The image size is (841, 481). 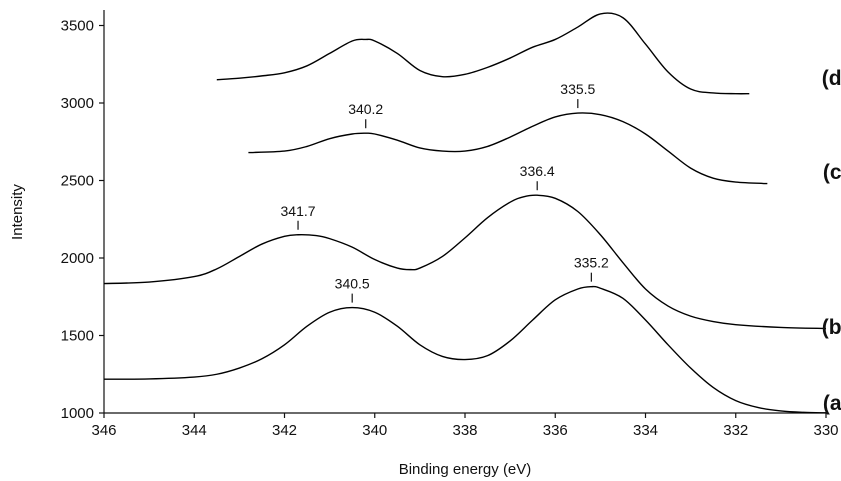 I want to click on y-tick-label: 3500, so click(x=77, y=26).